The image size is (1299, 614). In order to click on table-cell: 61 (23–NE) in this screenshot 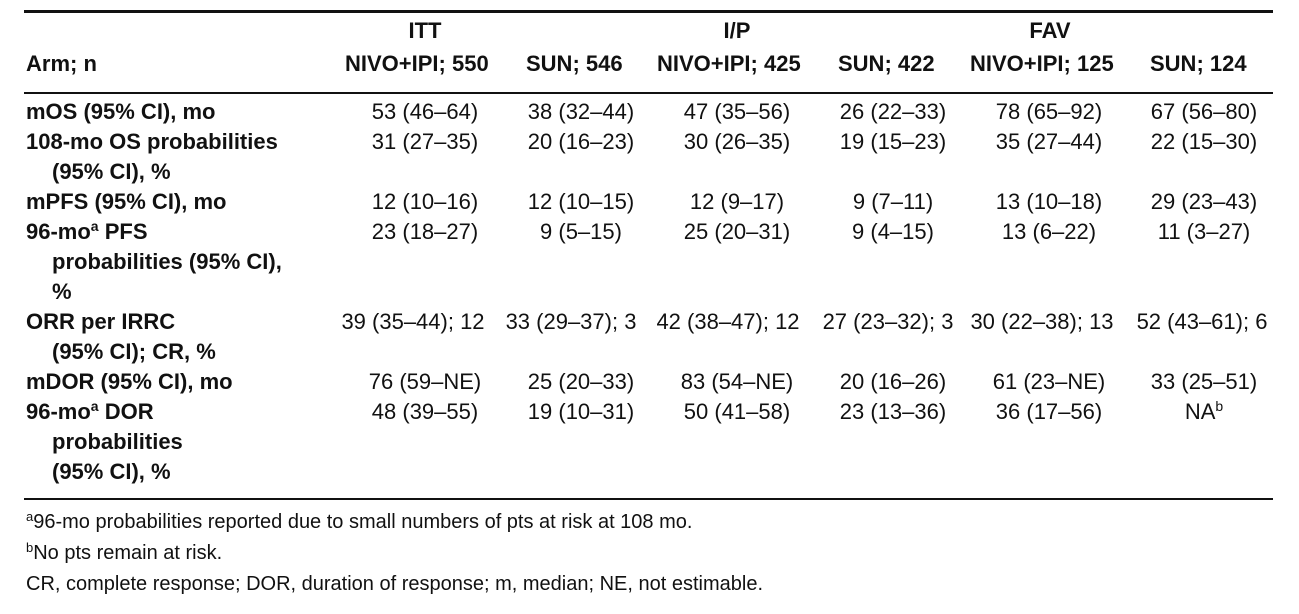, I will do `click(1049, 381)`.